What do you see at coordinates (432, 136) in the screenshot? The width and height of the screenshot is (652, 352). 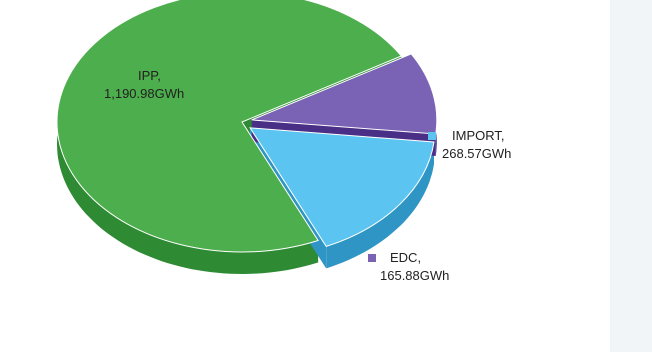 I see `legend-marker-import` at bounding box center [432, 136].